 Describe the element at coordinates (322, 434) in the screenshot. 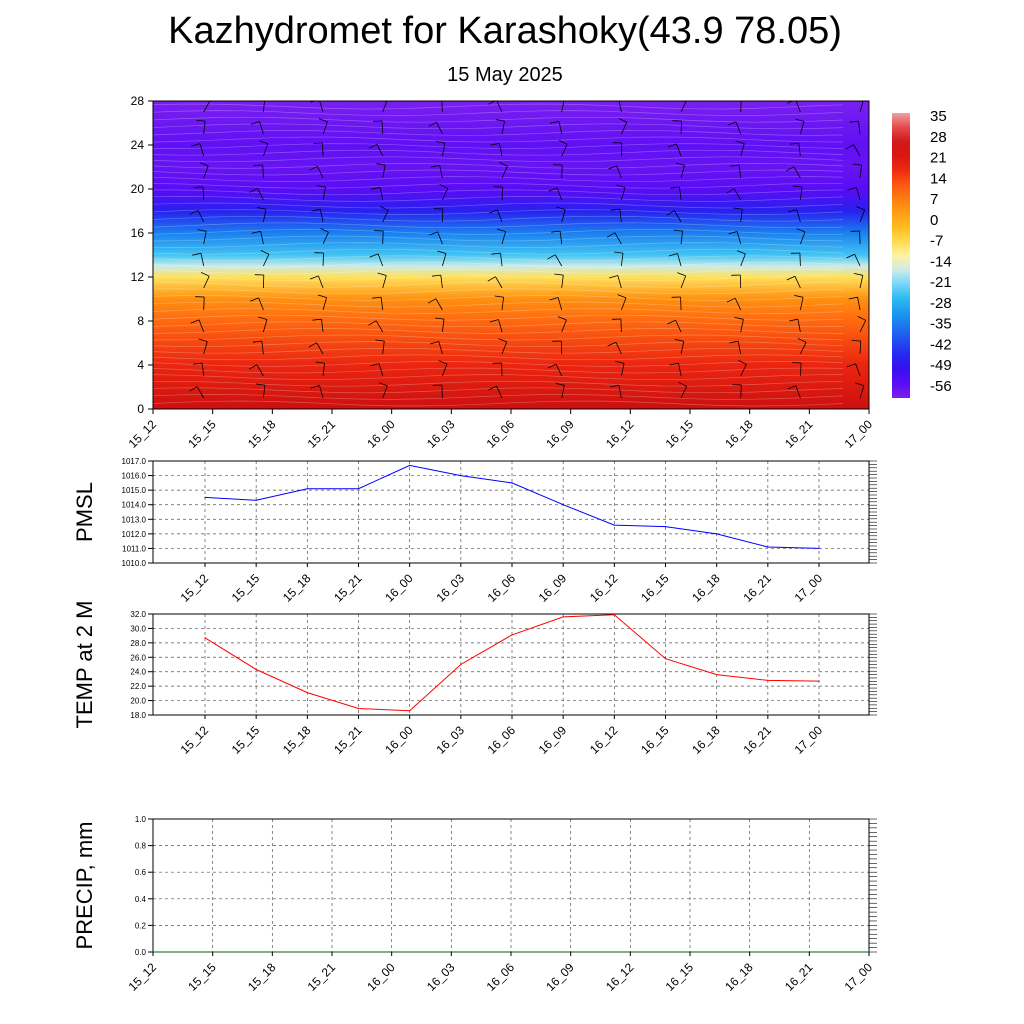

I see `heatmap-x-tick-label: 15_21` at that location.